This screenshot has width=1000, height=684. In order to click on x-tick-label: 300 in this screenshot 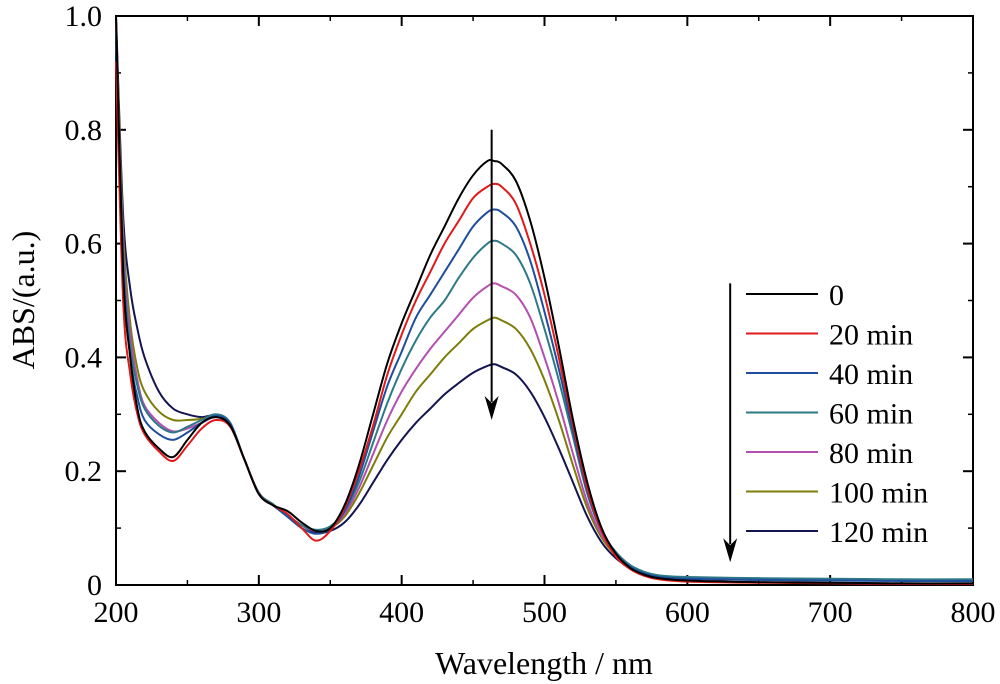, I will do `click(258, 612)`.